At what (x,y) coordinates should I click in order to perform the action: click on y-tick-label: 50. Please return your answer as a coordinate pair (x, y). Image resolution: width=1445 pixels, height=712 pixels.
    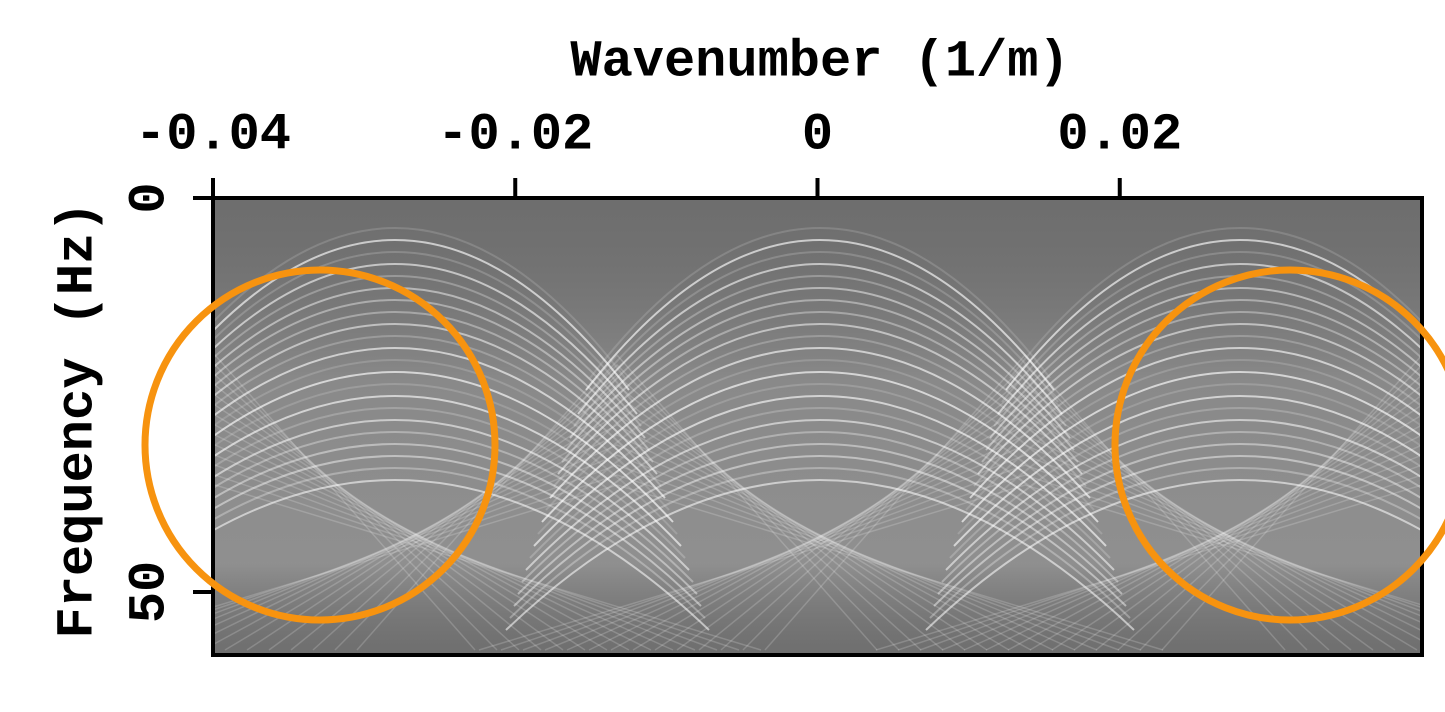
    Looking at the image, I should click on (150, 592).